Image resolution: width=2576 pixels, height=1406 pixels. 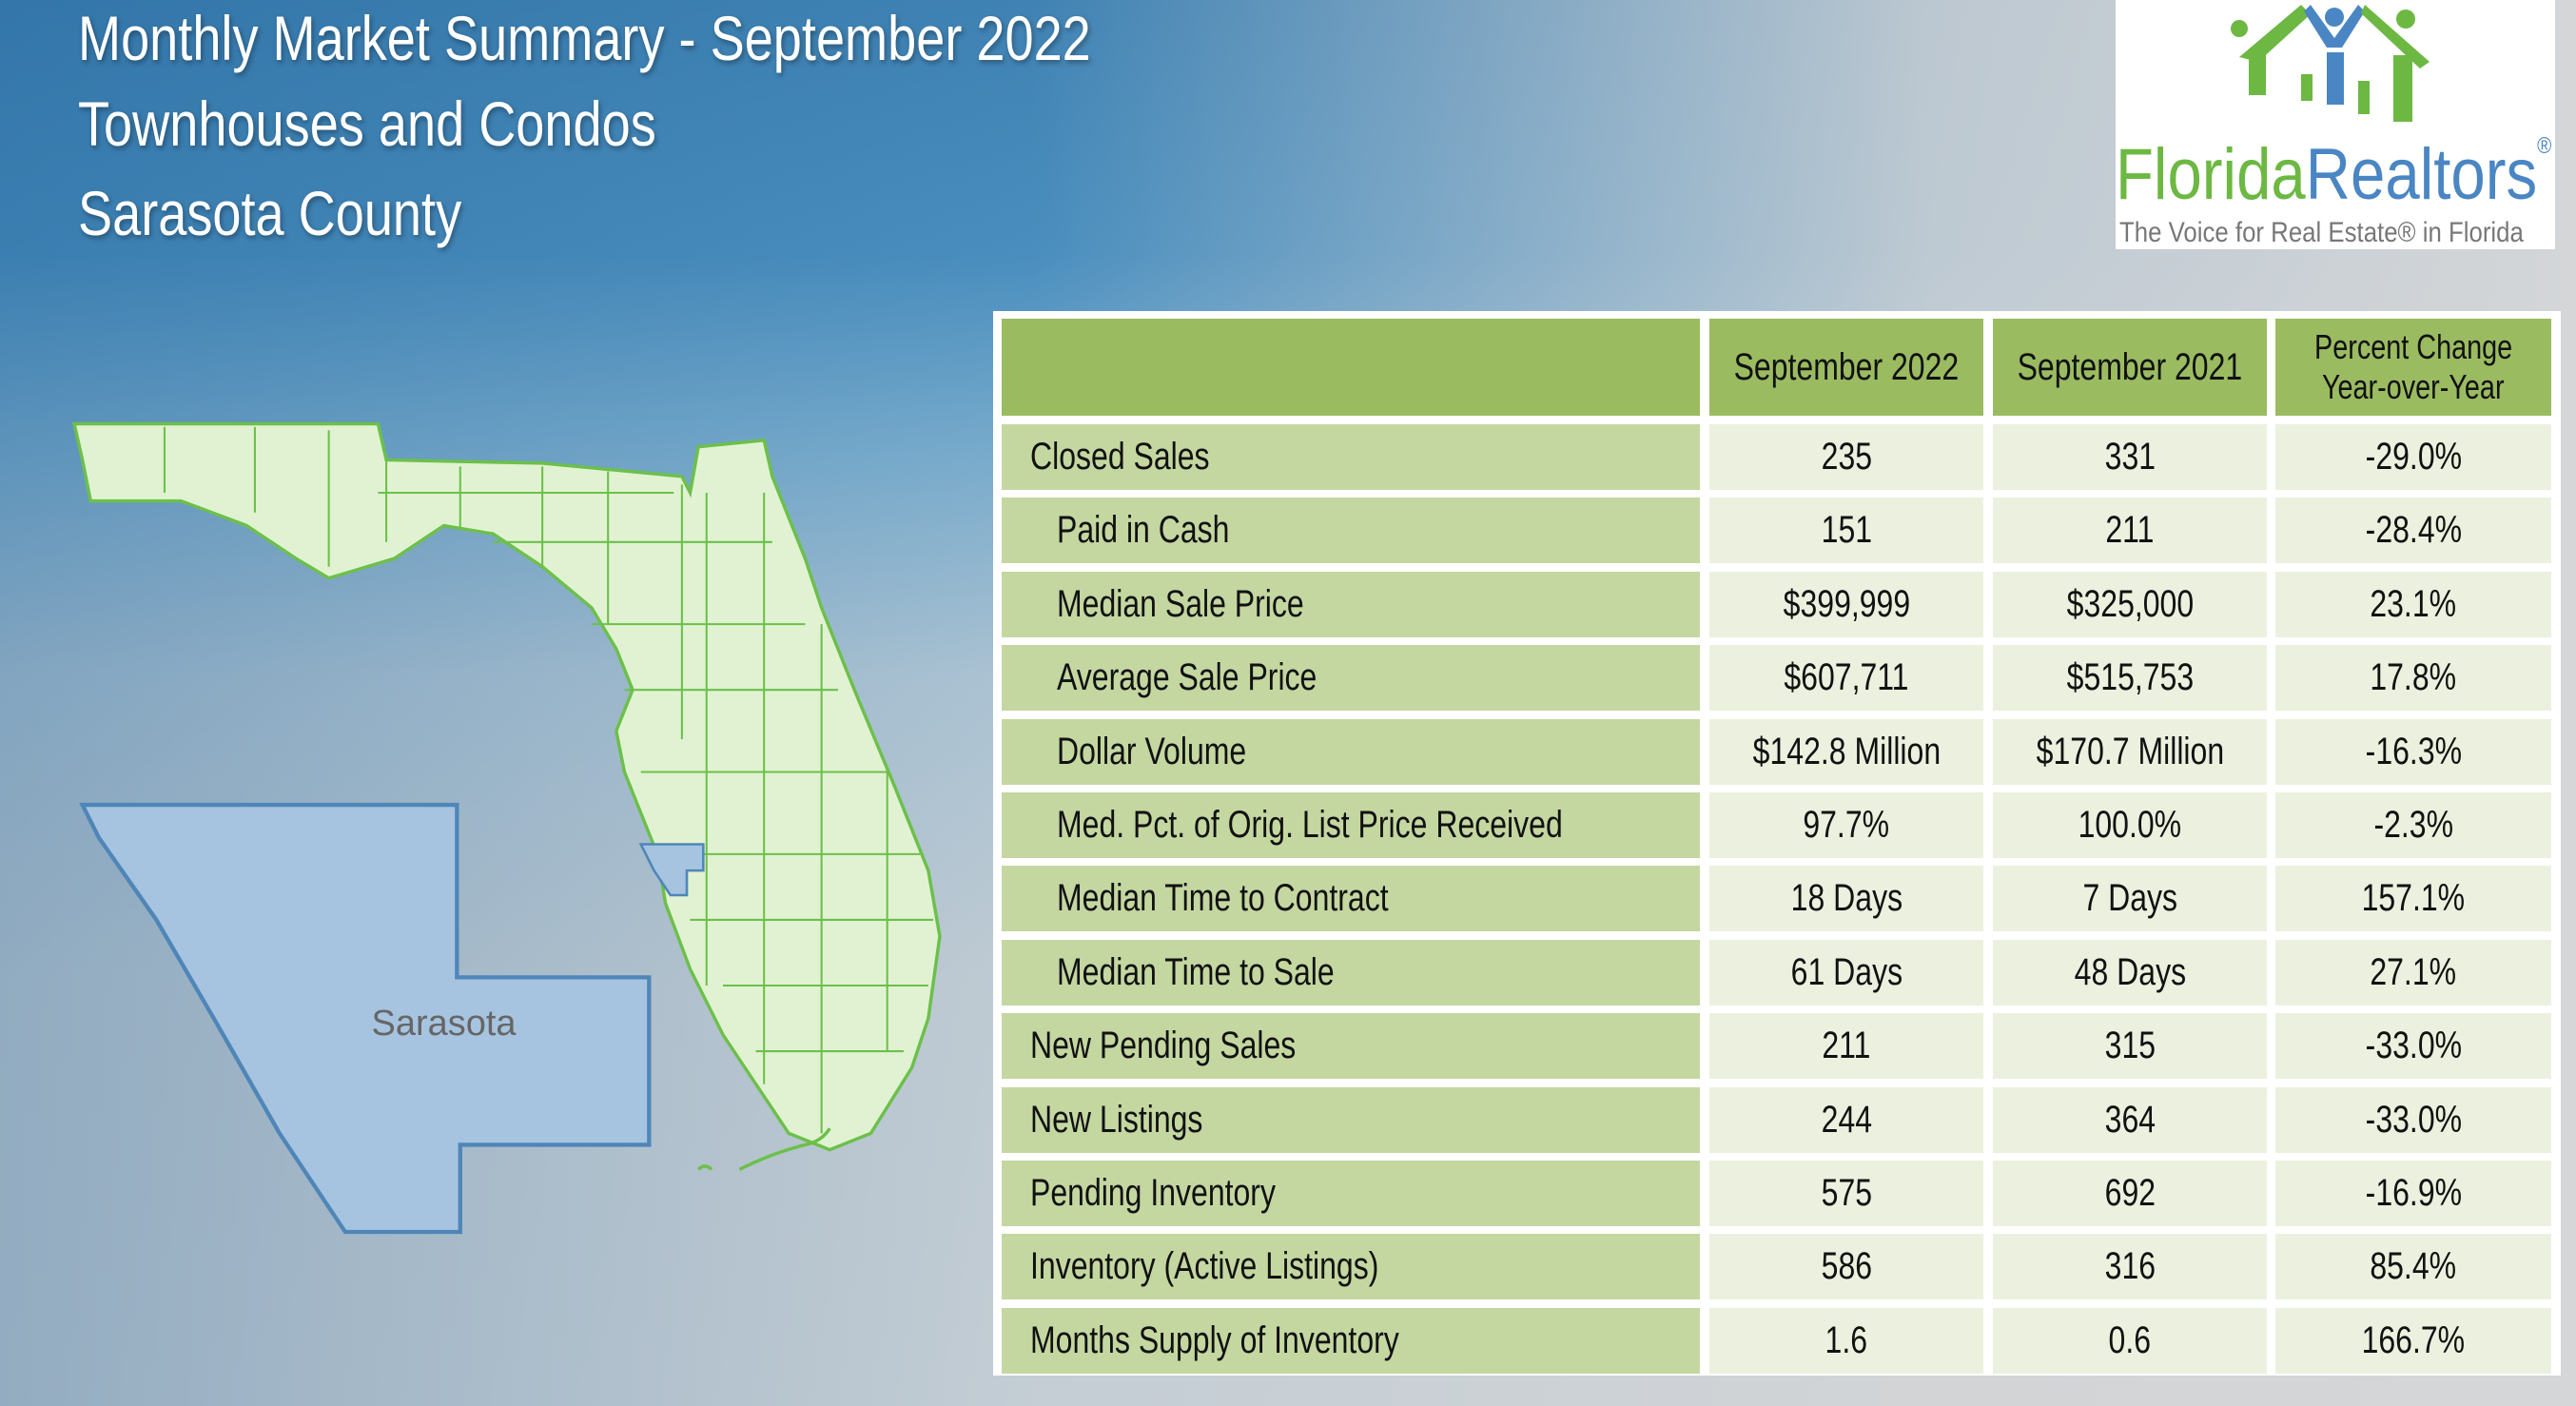 I want to click on value-previous: $515,753, so click(x=2130, y=678).